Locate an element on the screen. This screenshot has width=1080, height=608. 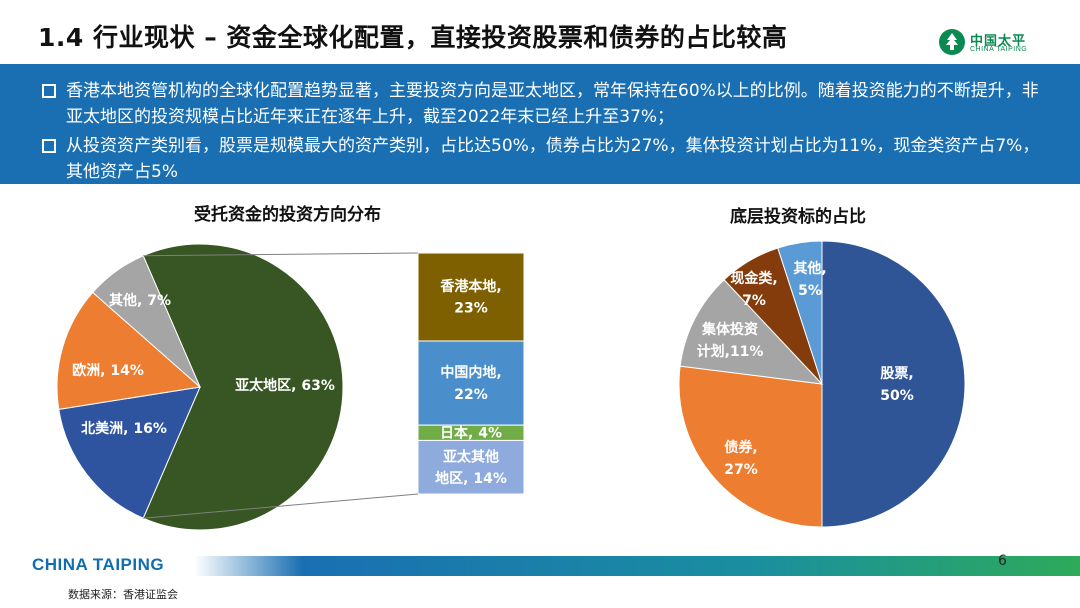
pie-slice-label: 北美洲, 16% is located at coordinates (124, 428).